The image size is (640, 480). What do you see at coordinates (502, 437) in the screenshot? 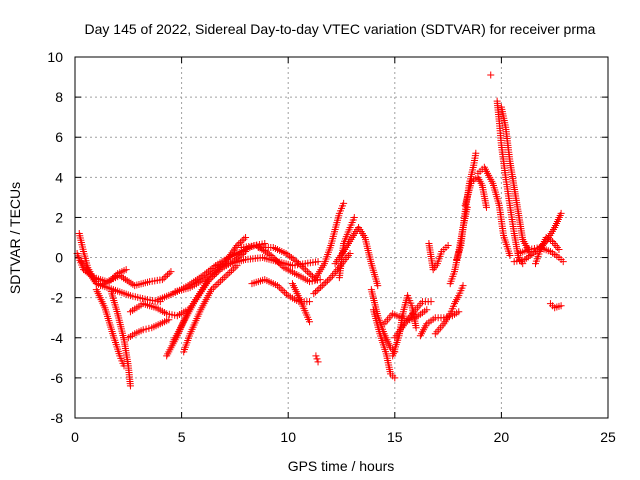
I see `x-tick-label: 20` at bounding box center [502, 437].